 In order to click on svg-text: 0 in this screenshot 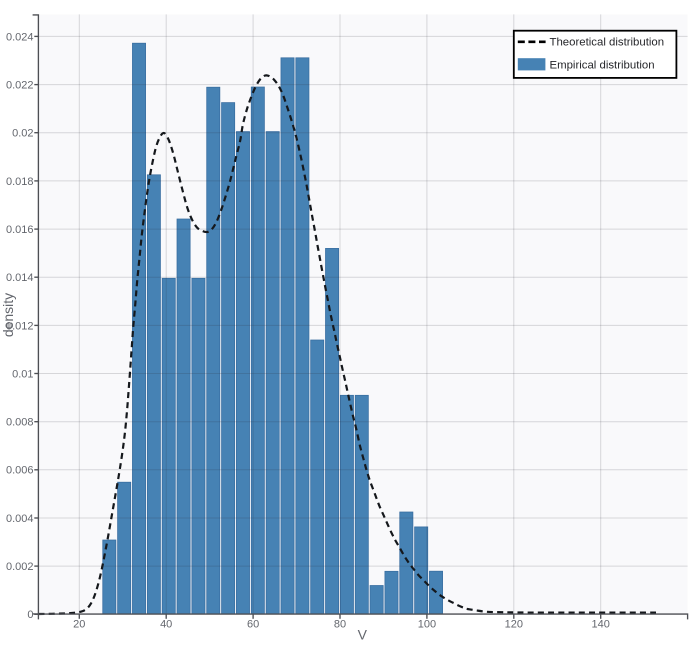, I will do `click(30, 615)`.